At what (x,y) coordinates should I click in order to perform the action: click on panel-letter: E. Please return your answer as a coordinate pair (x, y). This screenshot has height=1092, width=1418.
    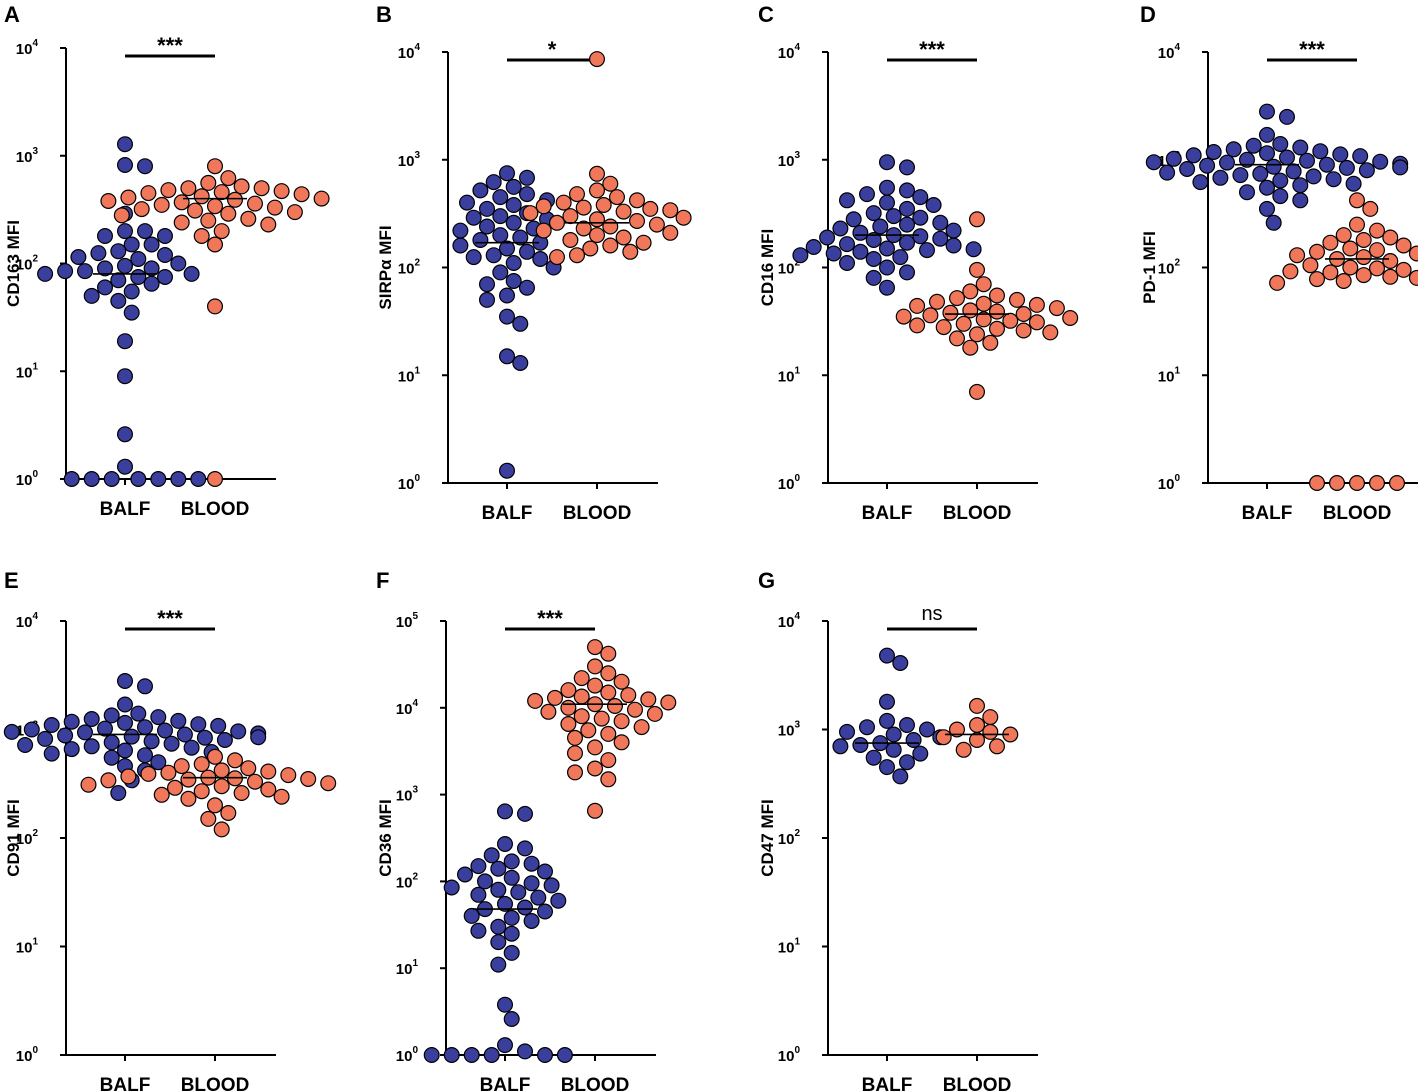
    Looking at the image, I should click on (11, 580).